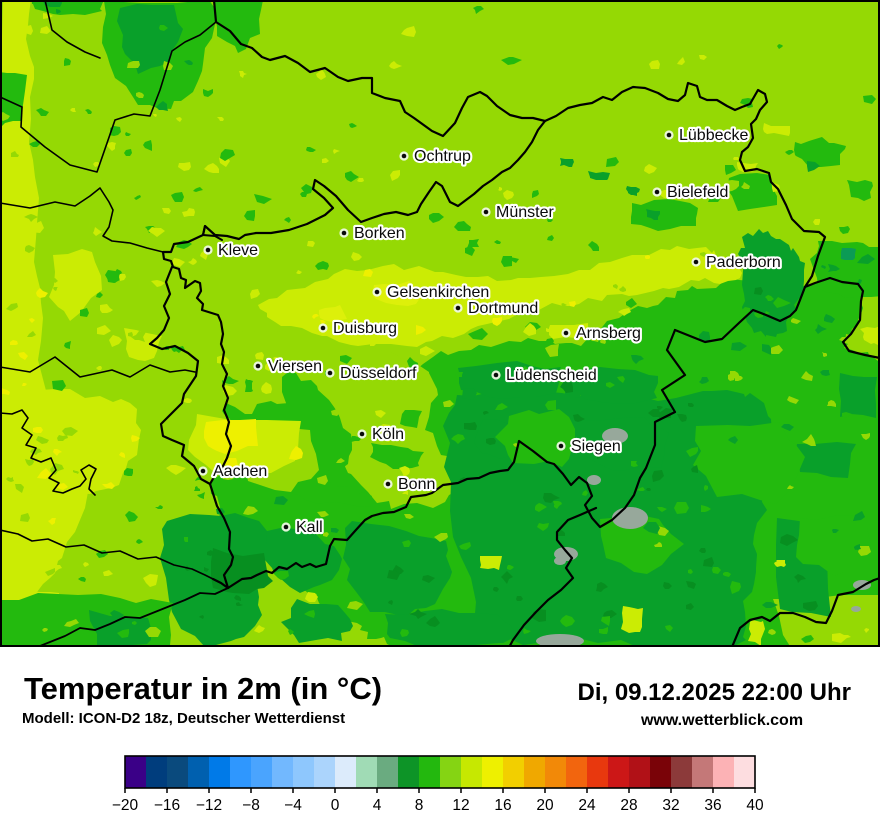  I want to click on svg-text: 20, so click(545, 805).